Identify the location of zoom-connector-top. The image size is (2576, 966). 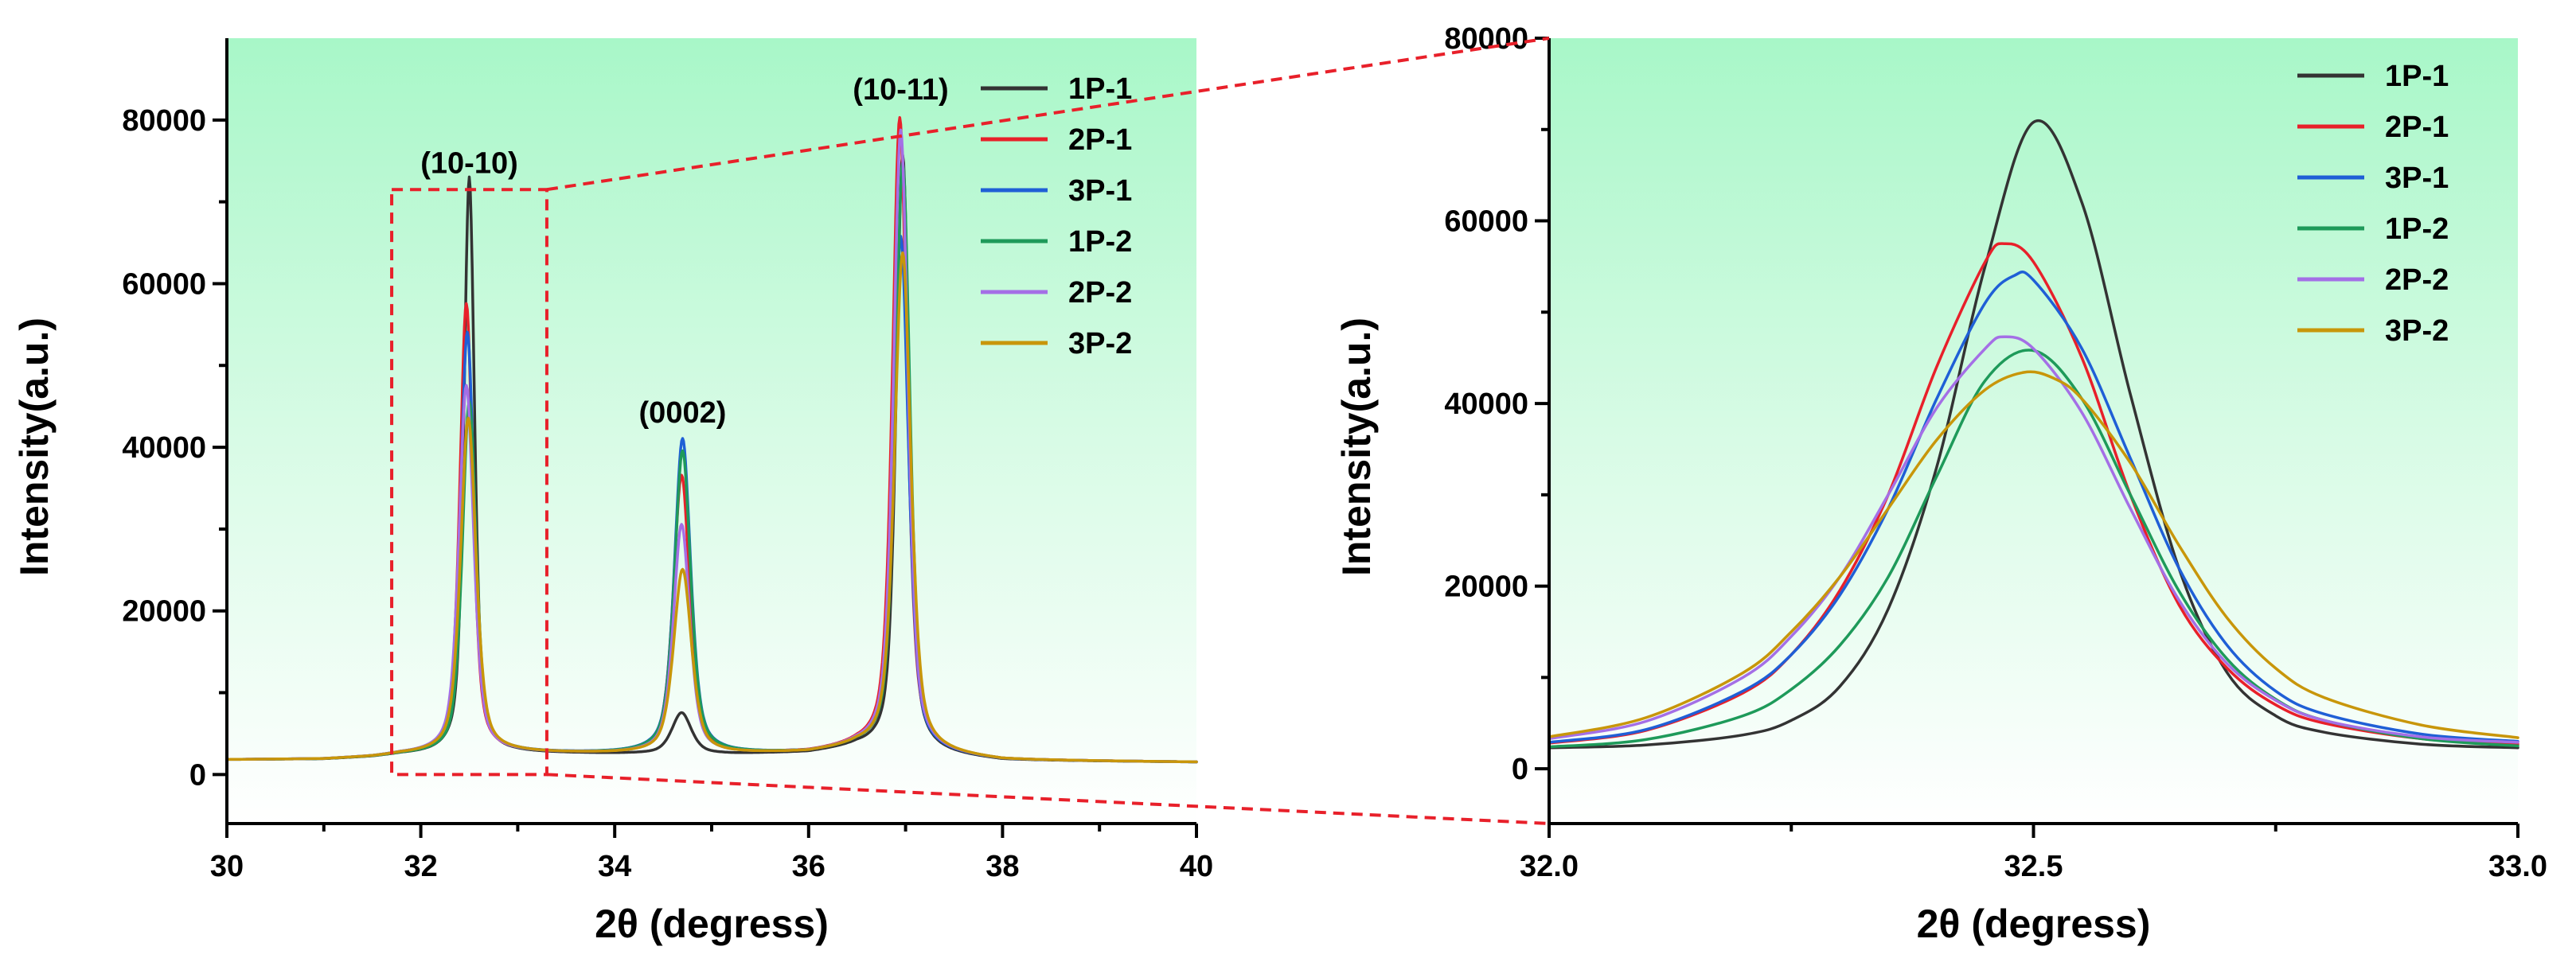
(1048, 114).